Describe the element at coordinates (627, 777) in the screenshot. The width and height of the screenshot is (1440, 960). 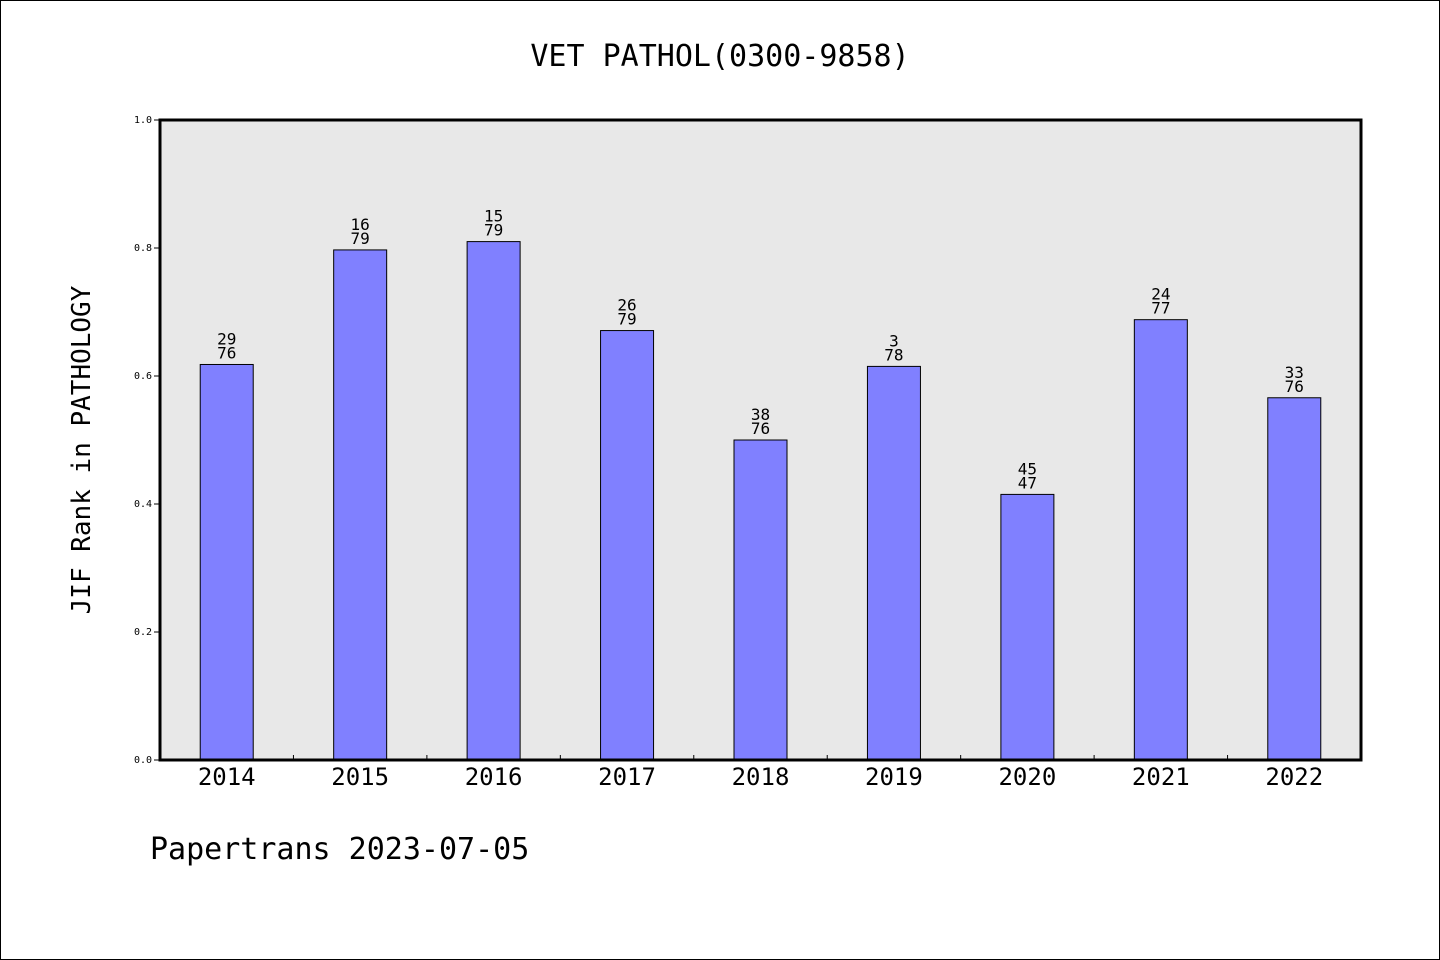
I see `x-tick-label: 2017` at that location.